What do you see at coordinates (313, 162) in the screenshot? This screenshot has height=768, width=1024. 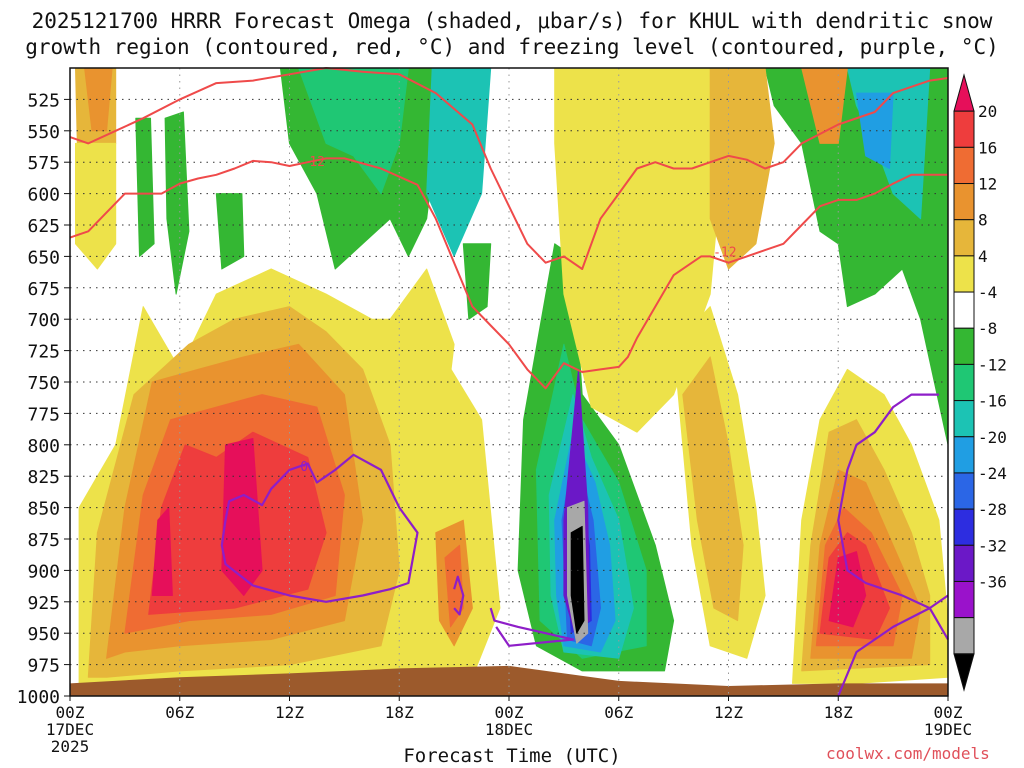 I see `dgz-upper-label: -12` at bounding box center [313, 162].